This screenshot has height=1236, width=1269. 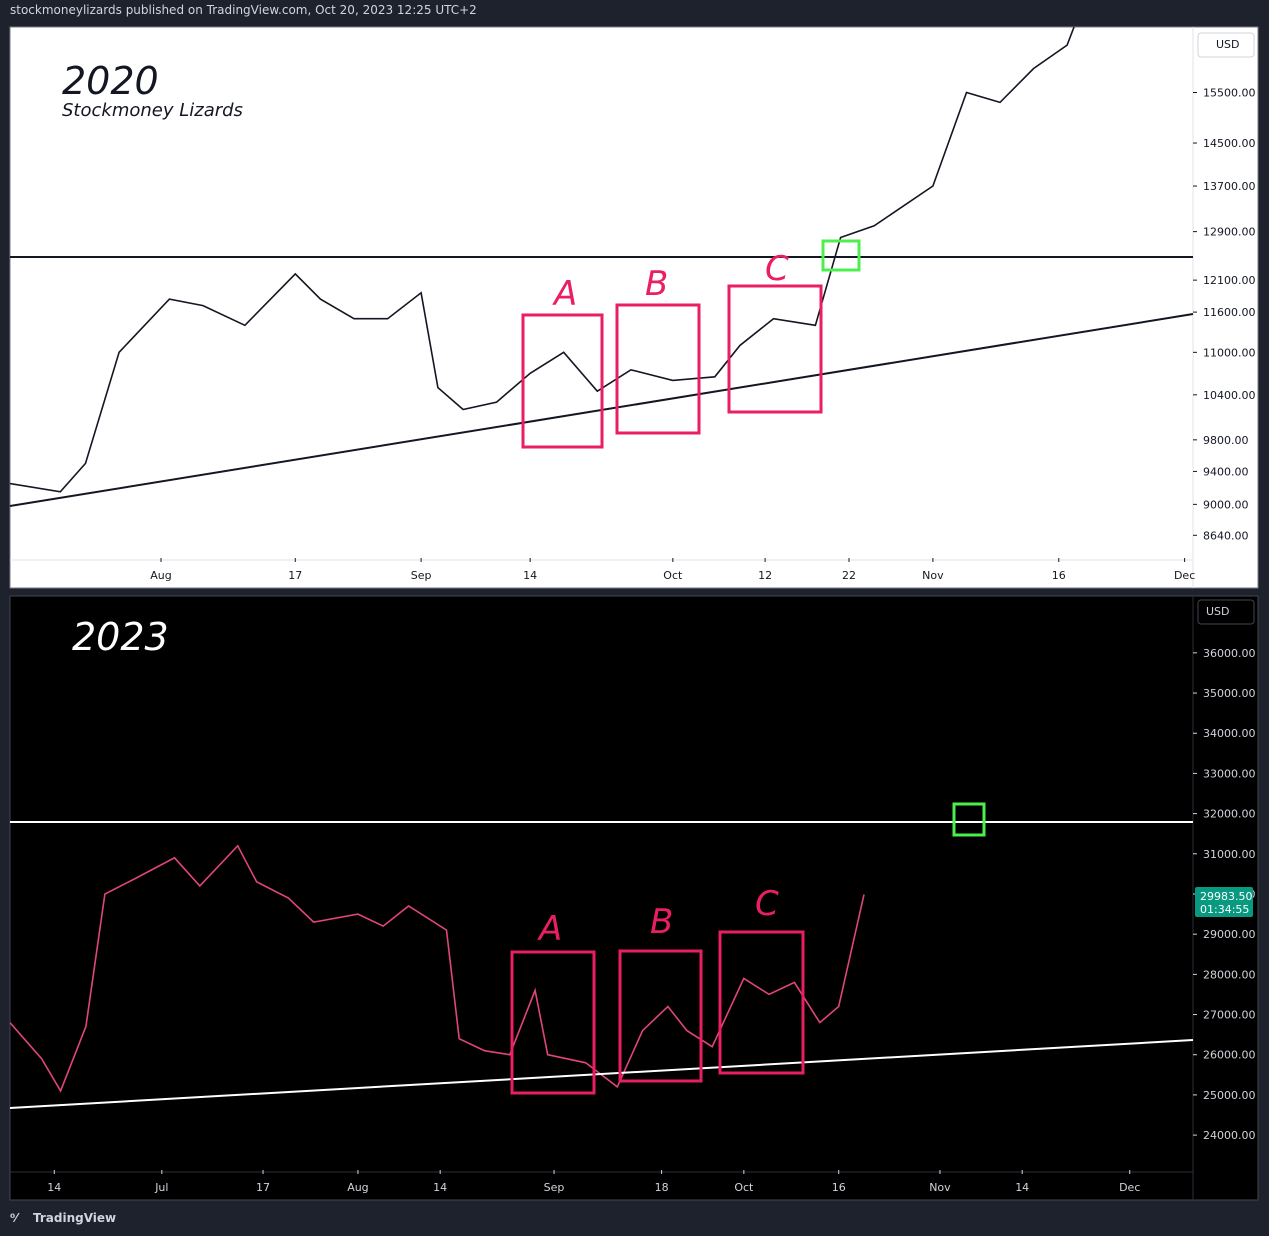 I want to click on last-price-badge, so click(x=1224, y=902).